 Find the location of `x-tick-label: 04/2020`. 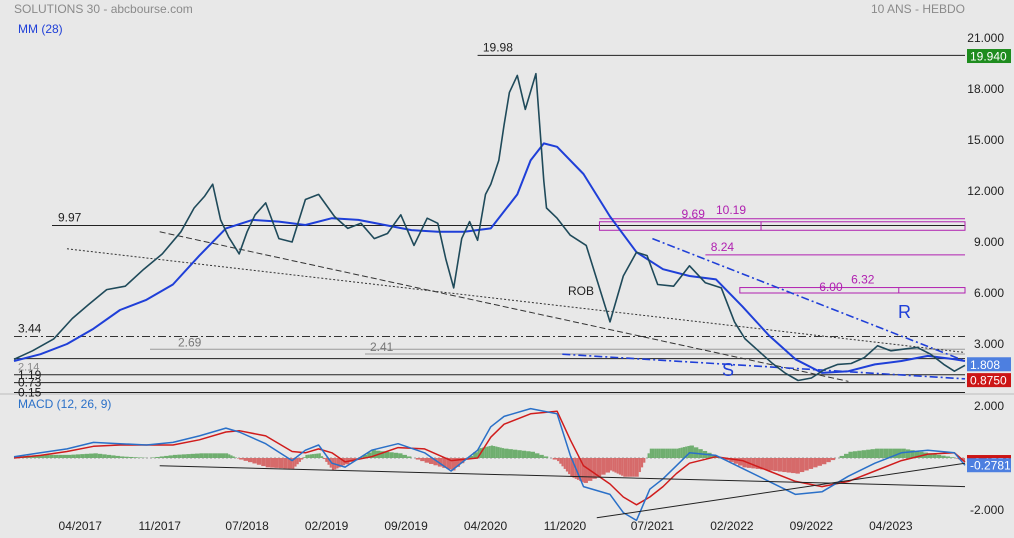

x-tick-label: 04/2020 is located at coordinates (486, 526).